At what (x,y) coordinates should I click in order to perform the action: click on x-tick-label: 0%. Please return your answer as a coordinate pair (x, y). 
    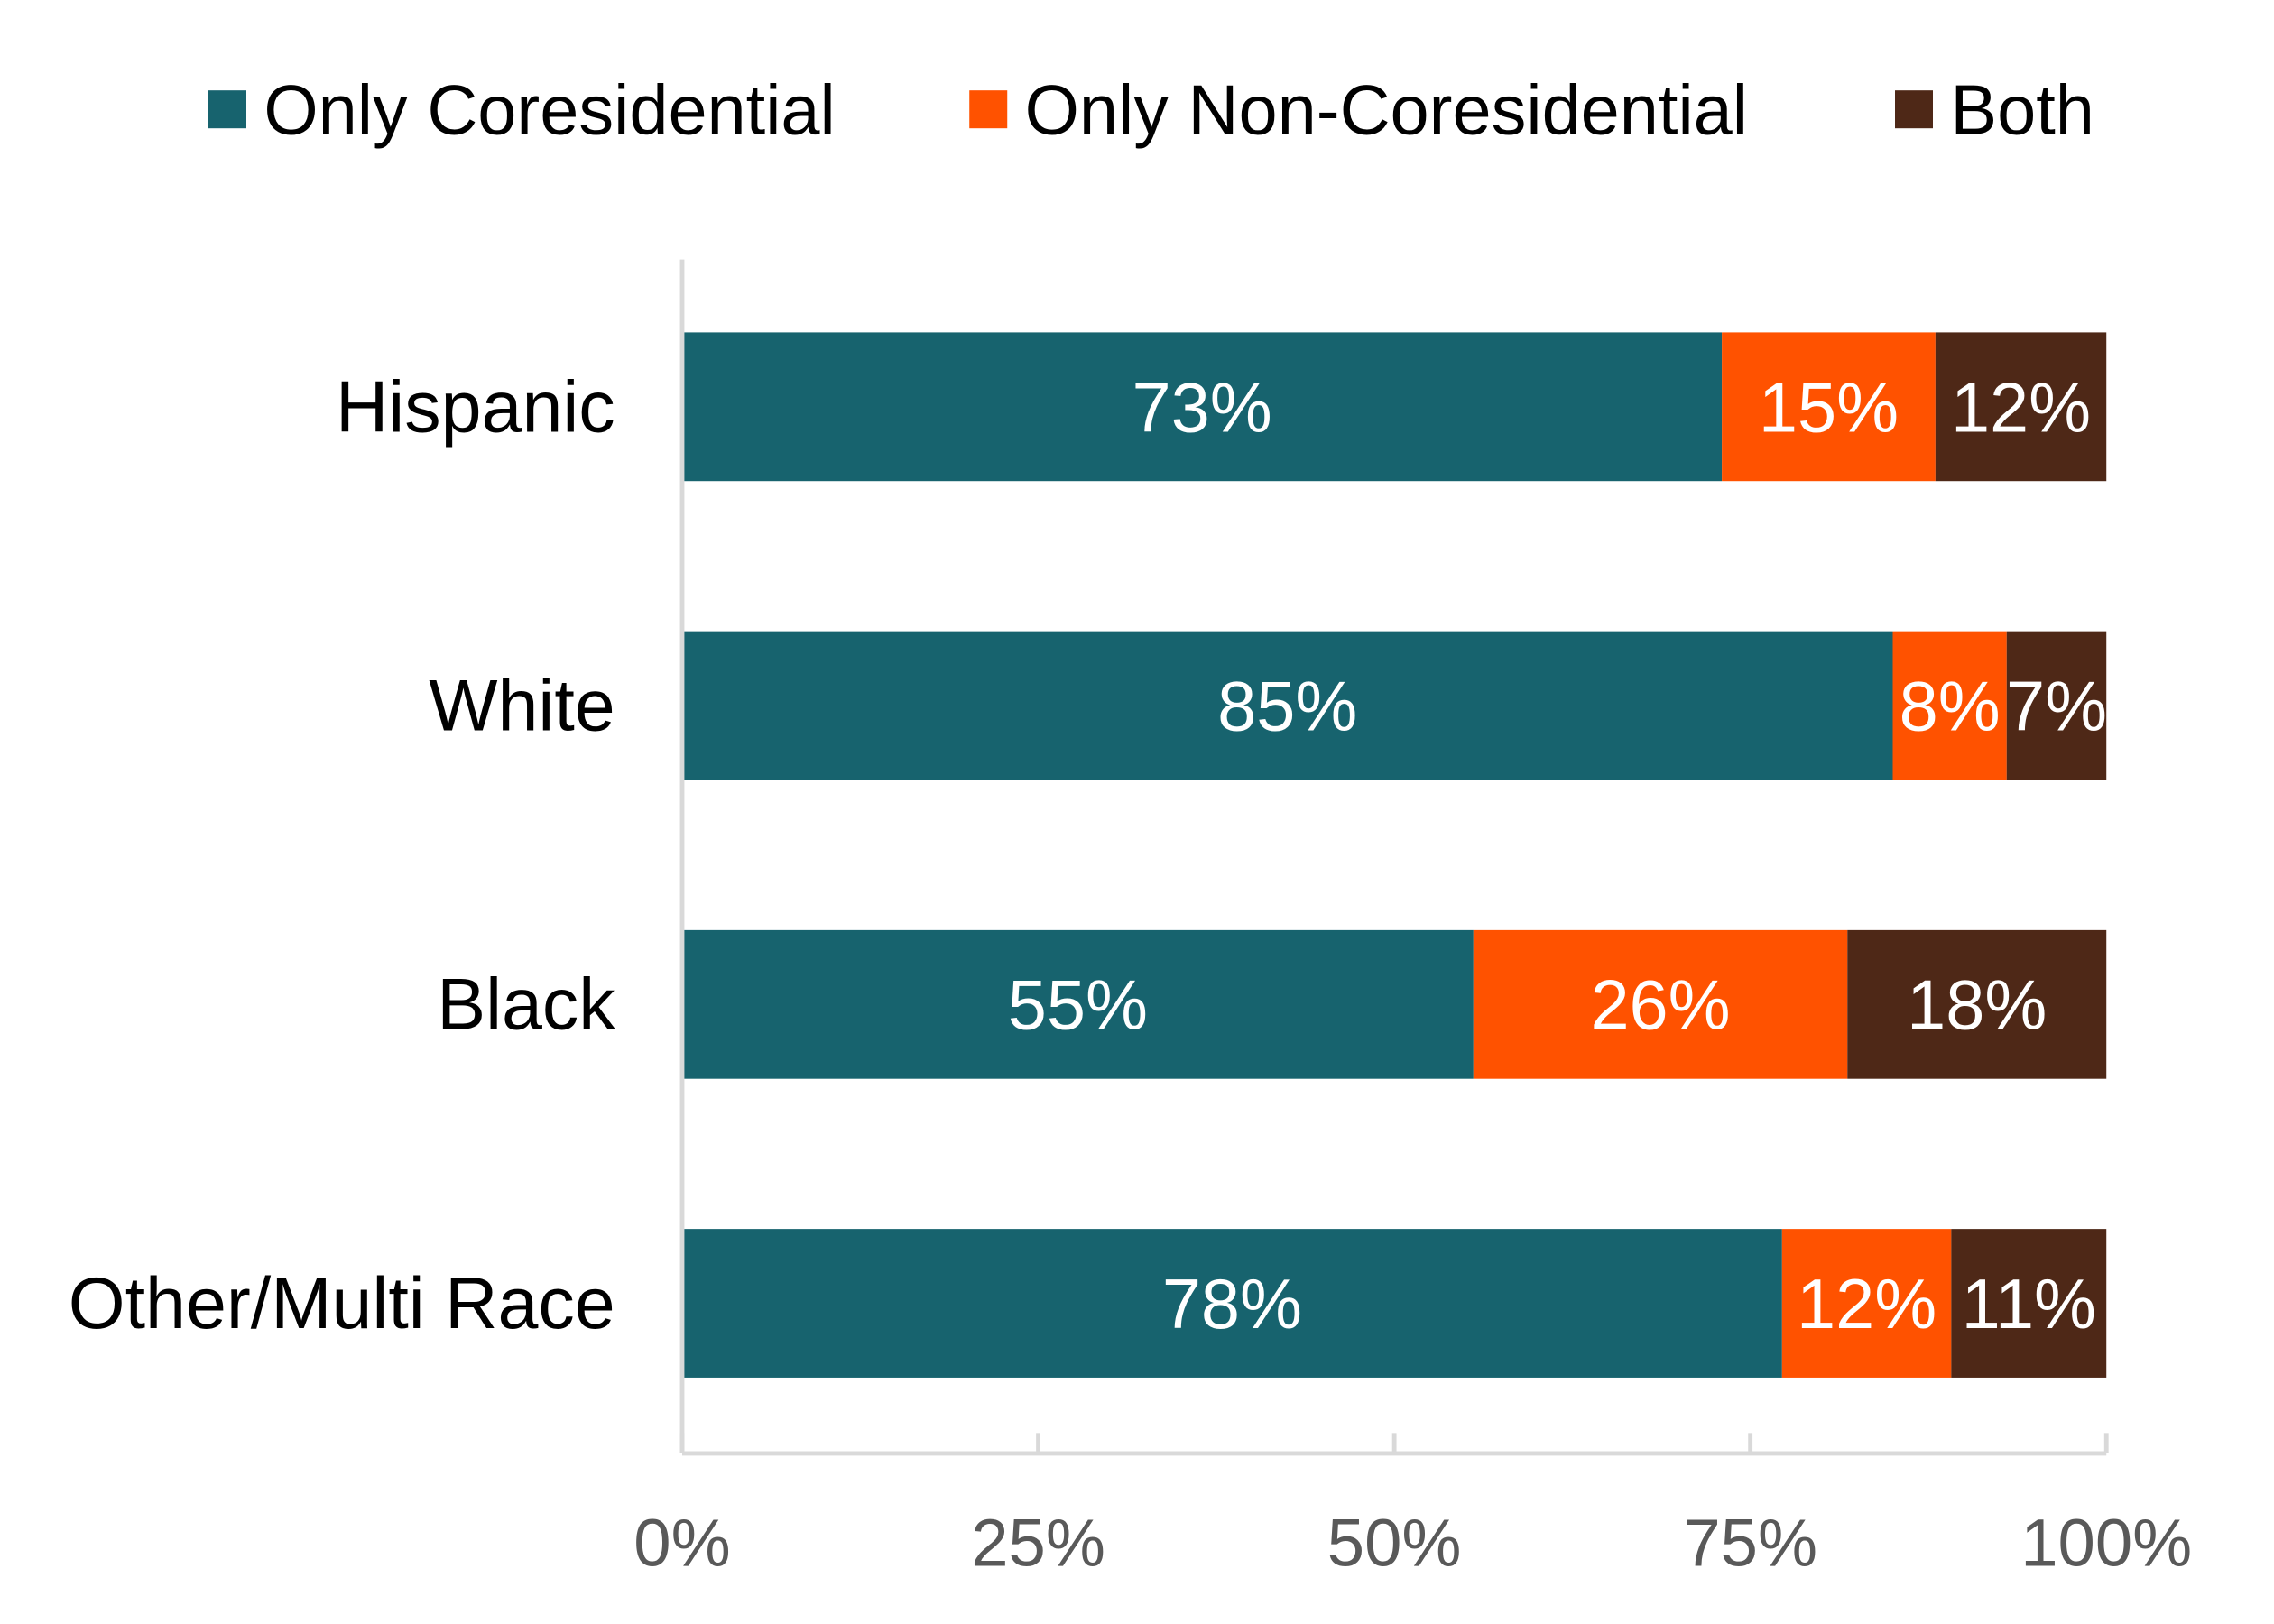
    Looking at the image, I should click on (681, 1543).